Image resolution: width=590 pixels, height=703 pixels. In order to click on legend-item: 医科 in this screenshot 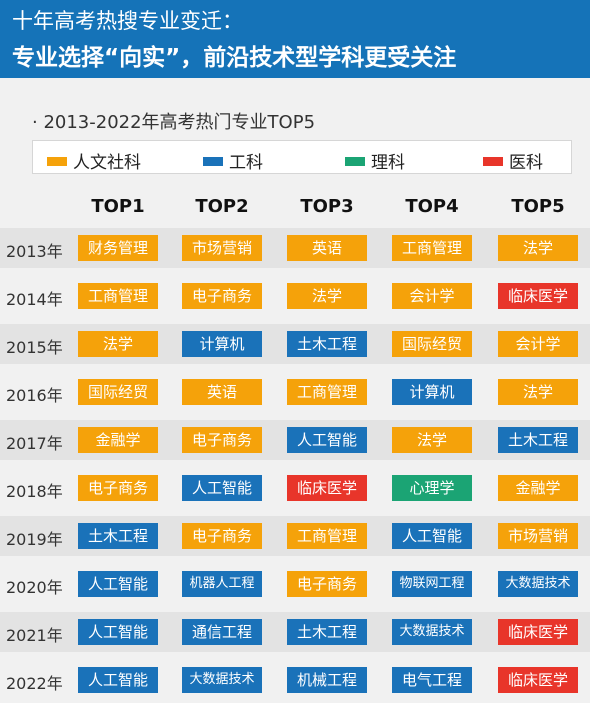, I will do `click(513, 160)`.